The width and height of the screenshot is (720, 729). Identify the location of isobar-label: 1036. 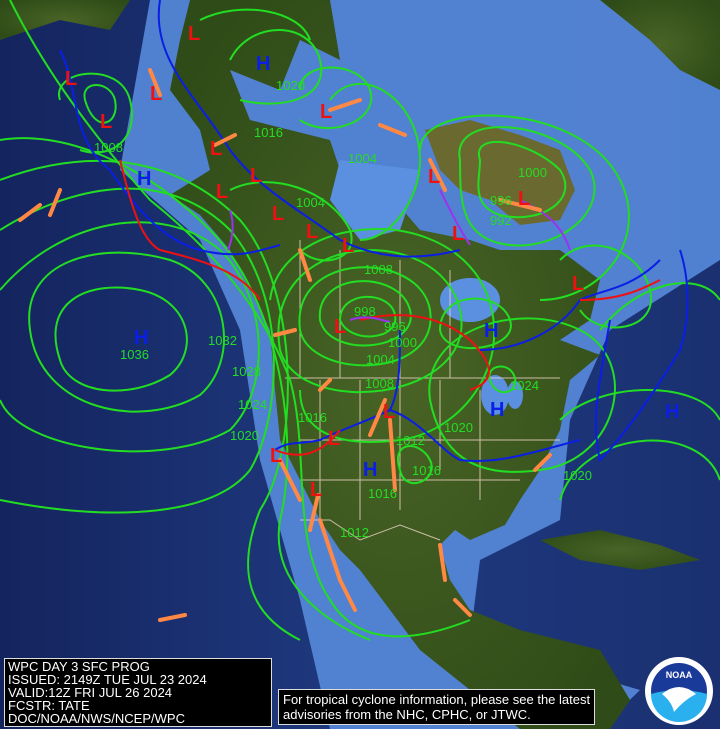
(134, 354).